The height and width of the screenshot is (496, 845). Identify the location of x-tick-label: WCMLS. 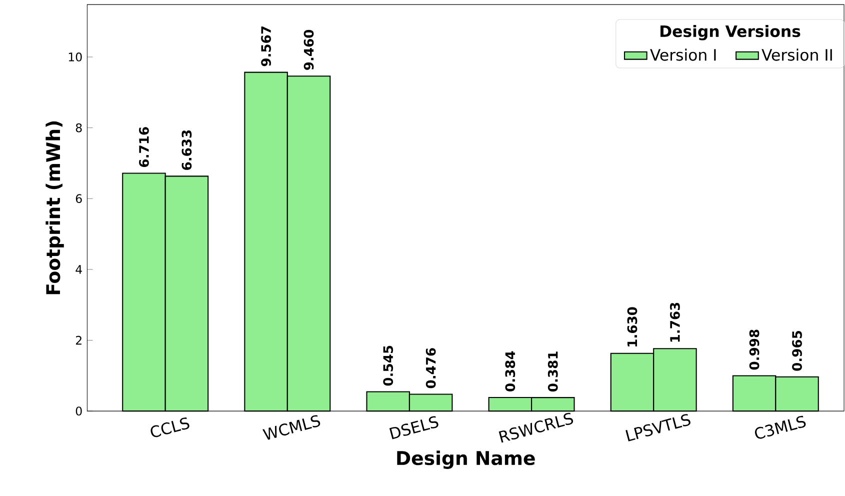
(291, 427).